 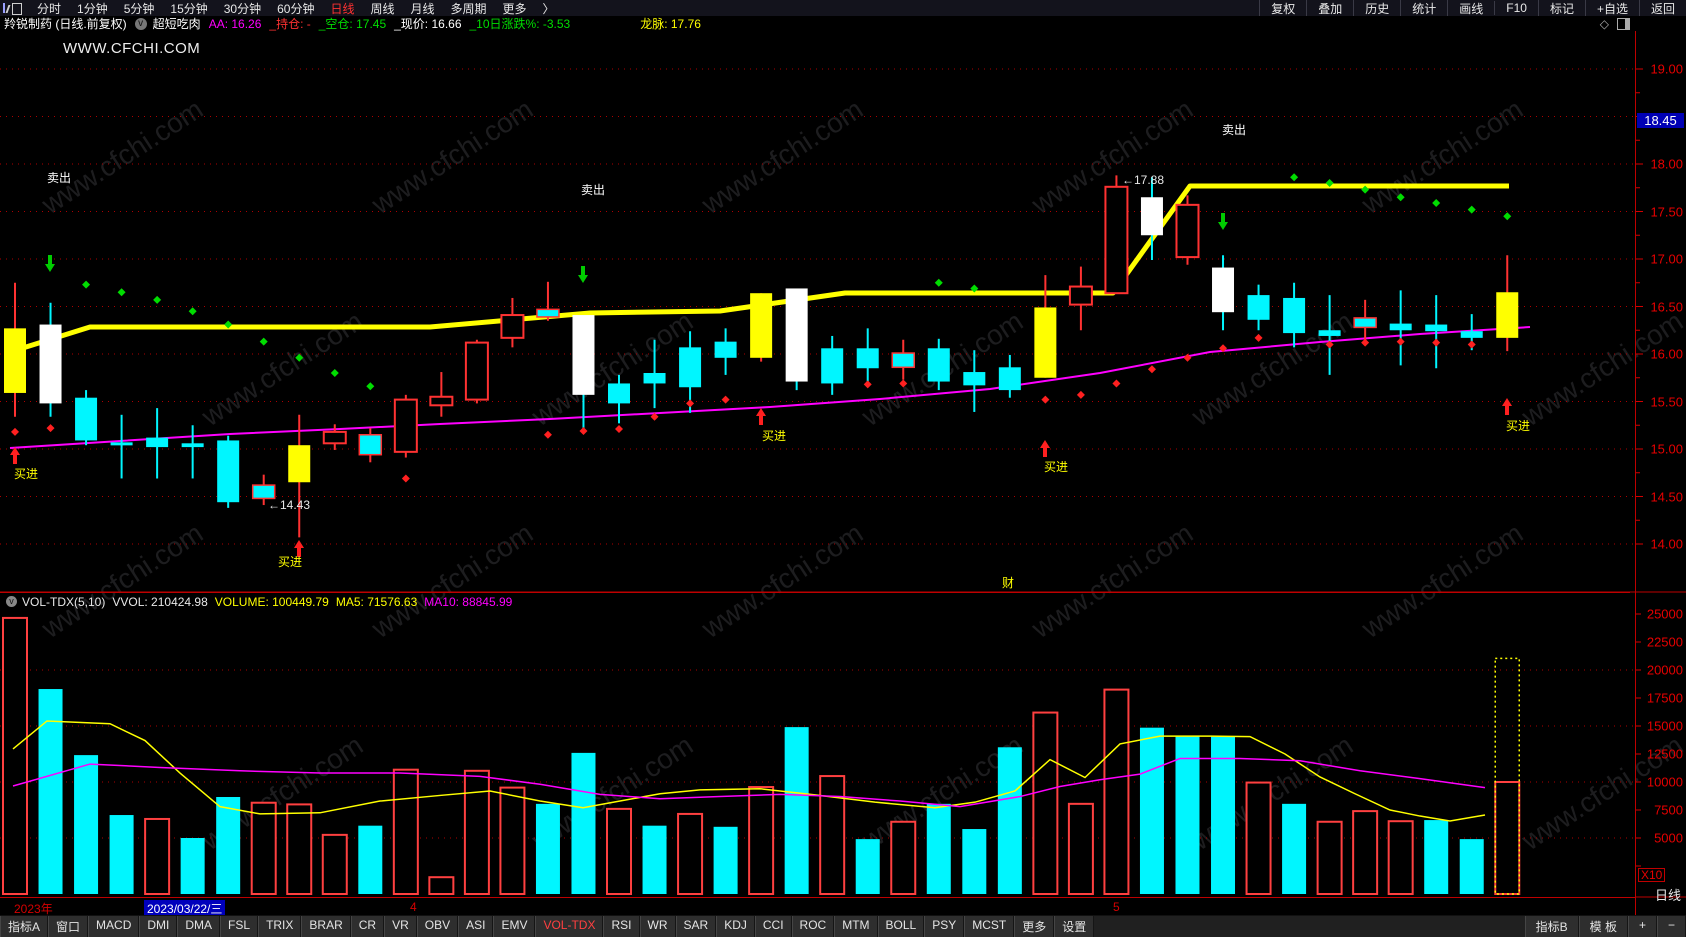 I want to click on tab-EMV: EMV, so click(x=514, y=926).